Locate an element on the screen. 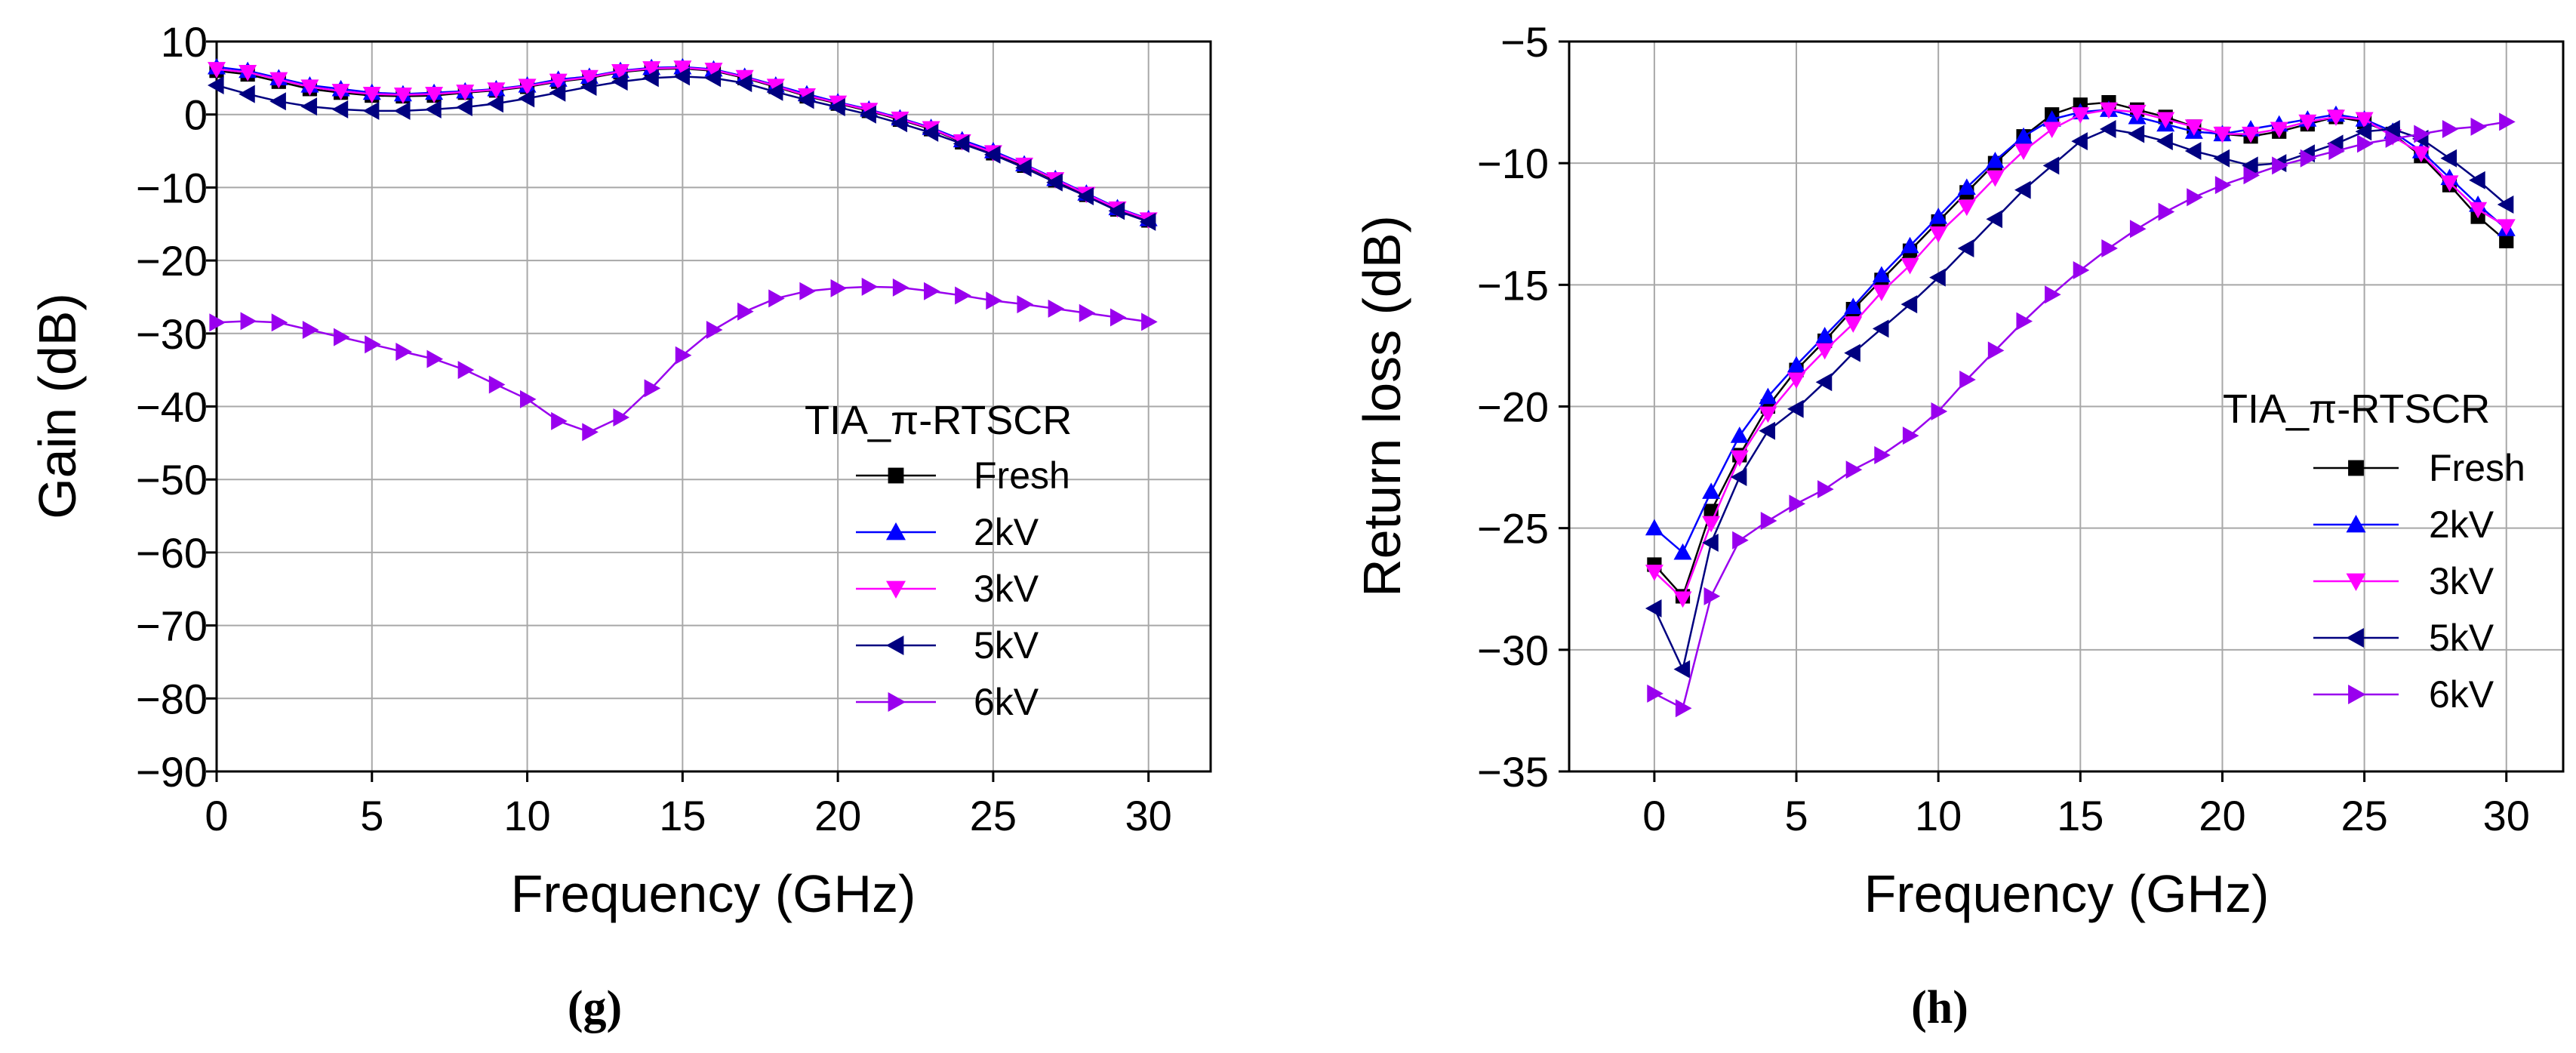  legend-label-fresh: Fresh is located at coordinates (2477, 468).